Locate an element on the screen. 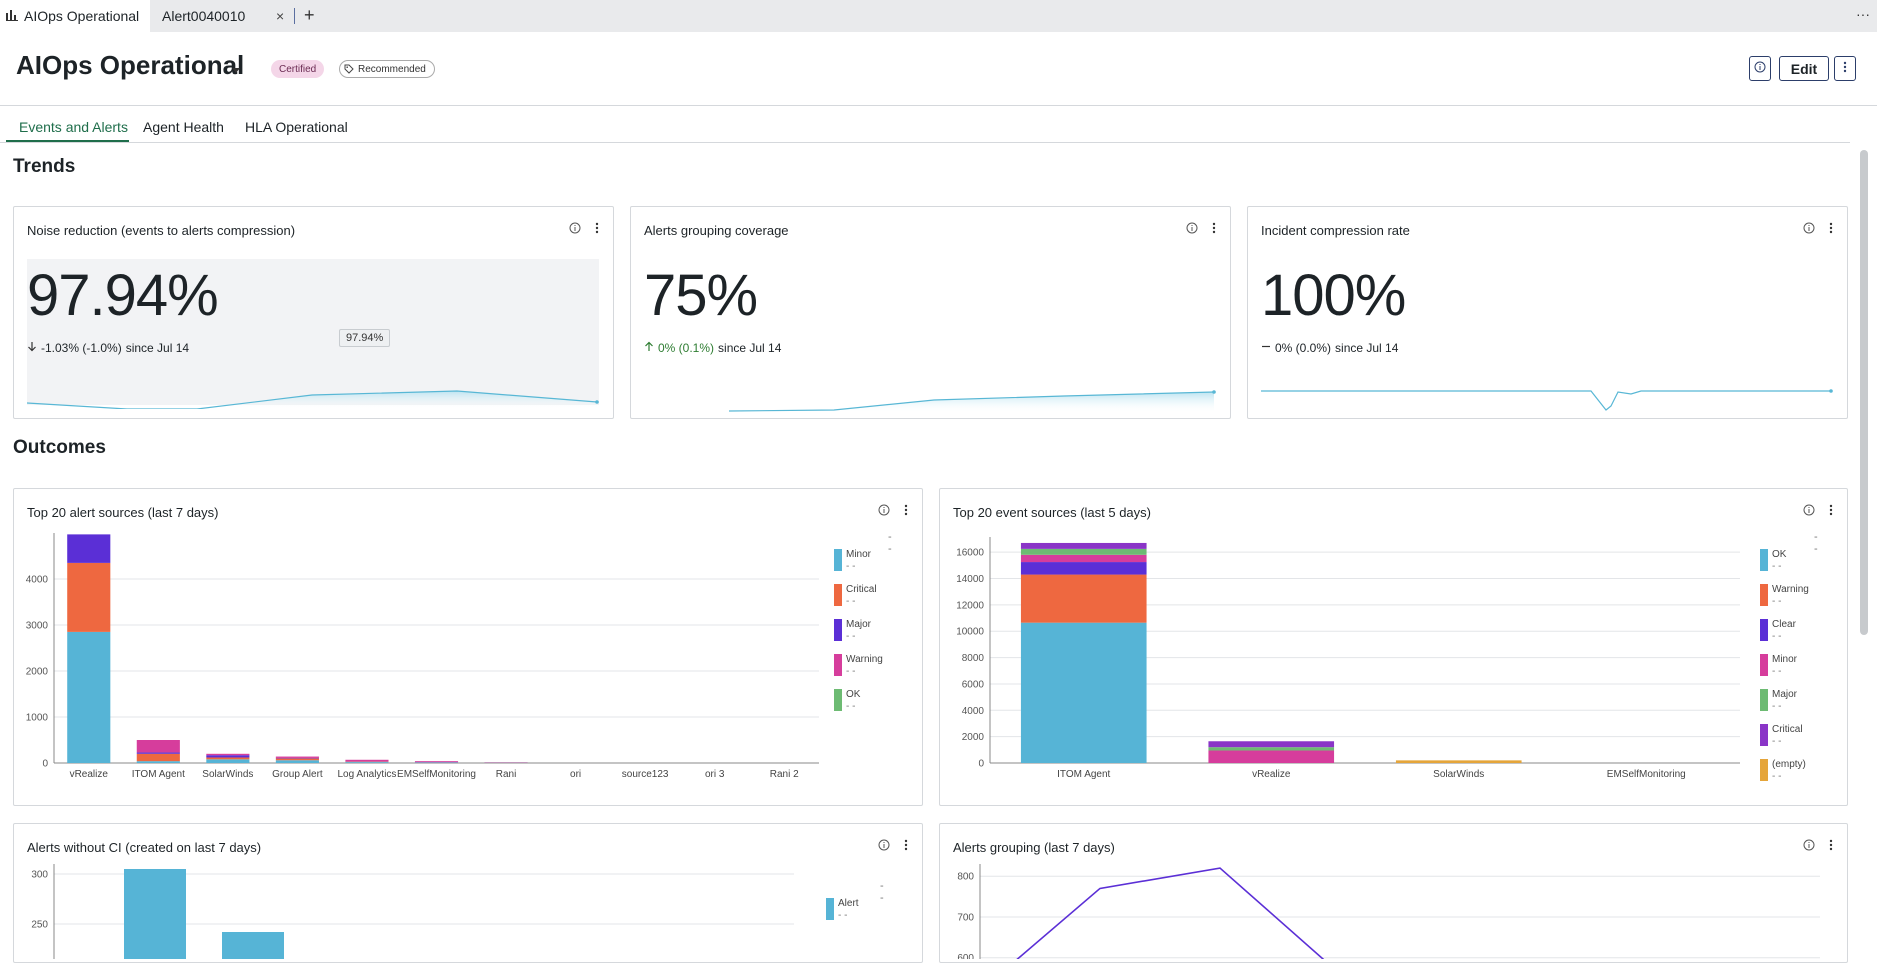  kpi-change: -1.03% (-1.0%) since Jul 14 is located at coordinates (108, 348).